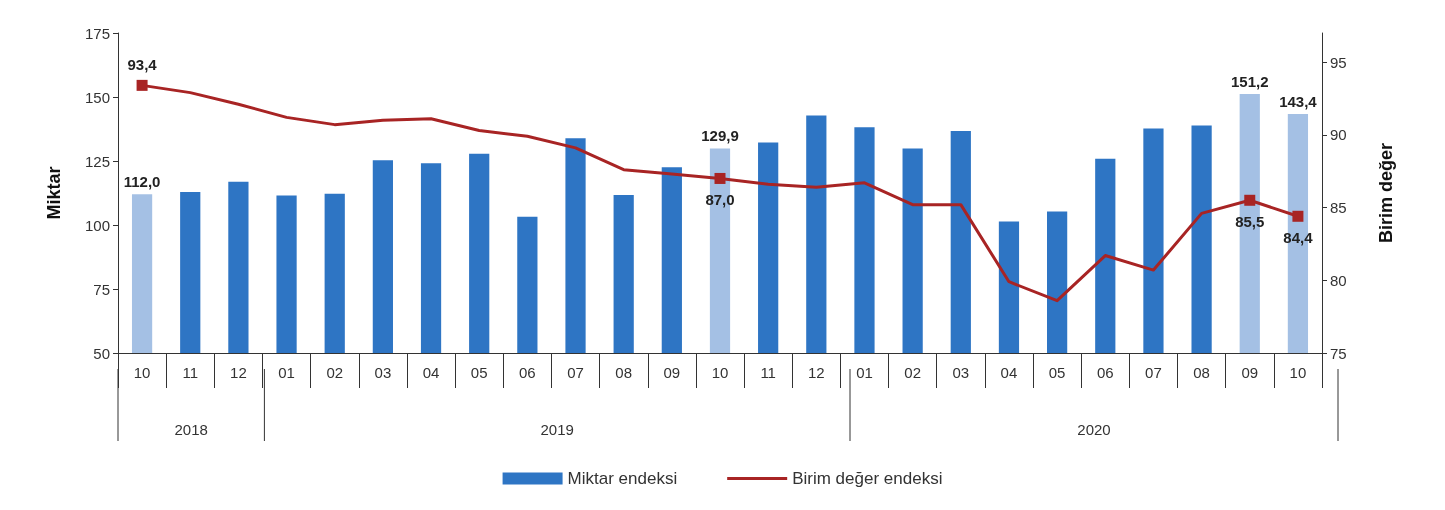  Describe the element at coordinates (1338, 208) in the screenshot. I see `y2-tick-label: 85` at that location.